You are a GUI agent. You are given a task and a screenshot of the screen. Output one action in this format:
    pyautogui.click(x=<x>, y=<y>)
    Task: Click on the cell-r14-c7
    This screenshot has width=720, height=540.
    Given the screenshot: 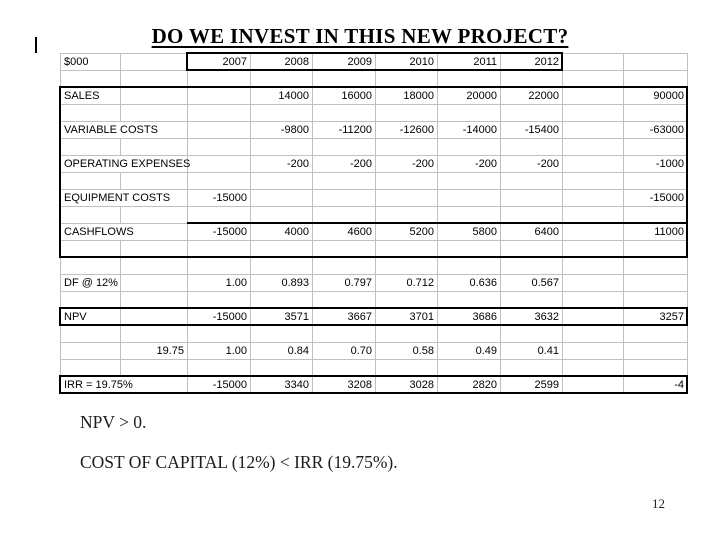 What is the action you would take?
    pyautogui.click(x=531, y=300)
    